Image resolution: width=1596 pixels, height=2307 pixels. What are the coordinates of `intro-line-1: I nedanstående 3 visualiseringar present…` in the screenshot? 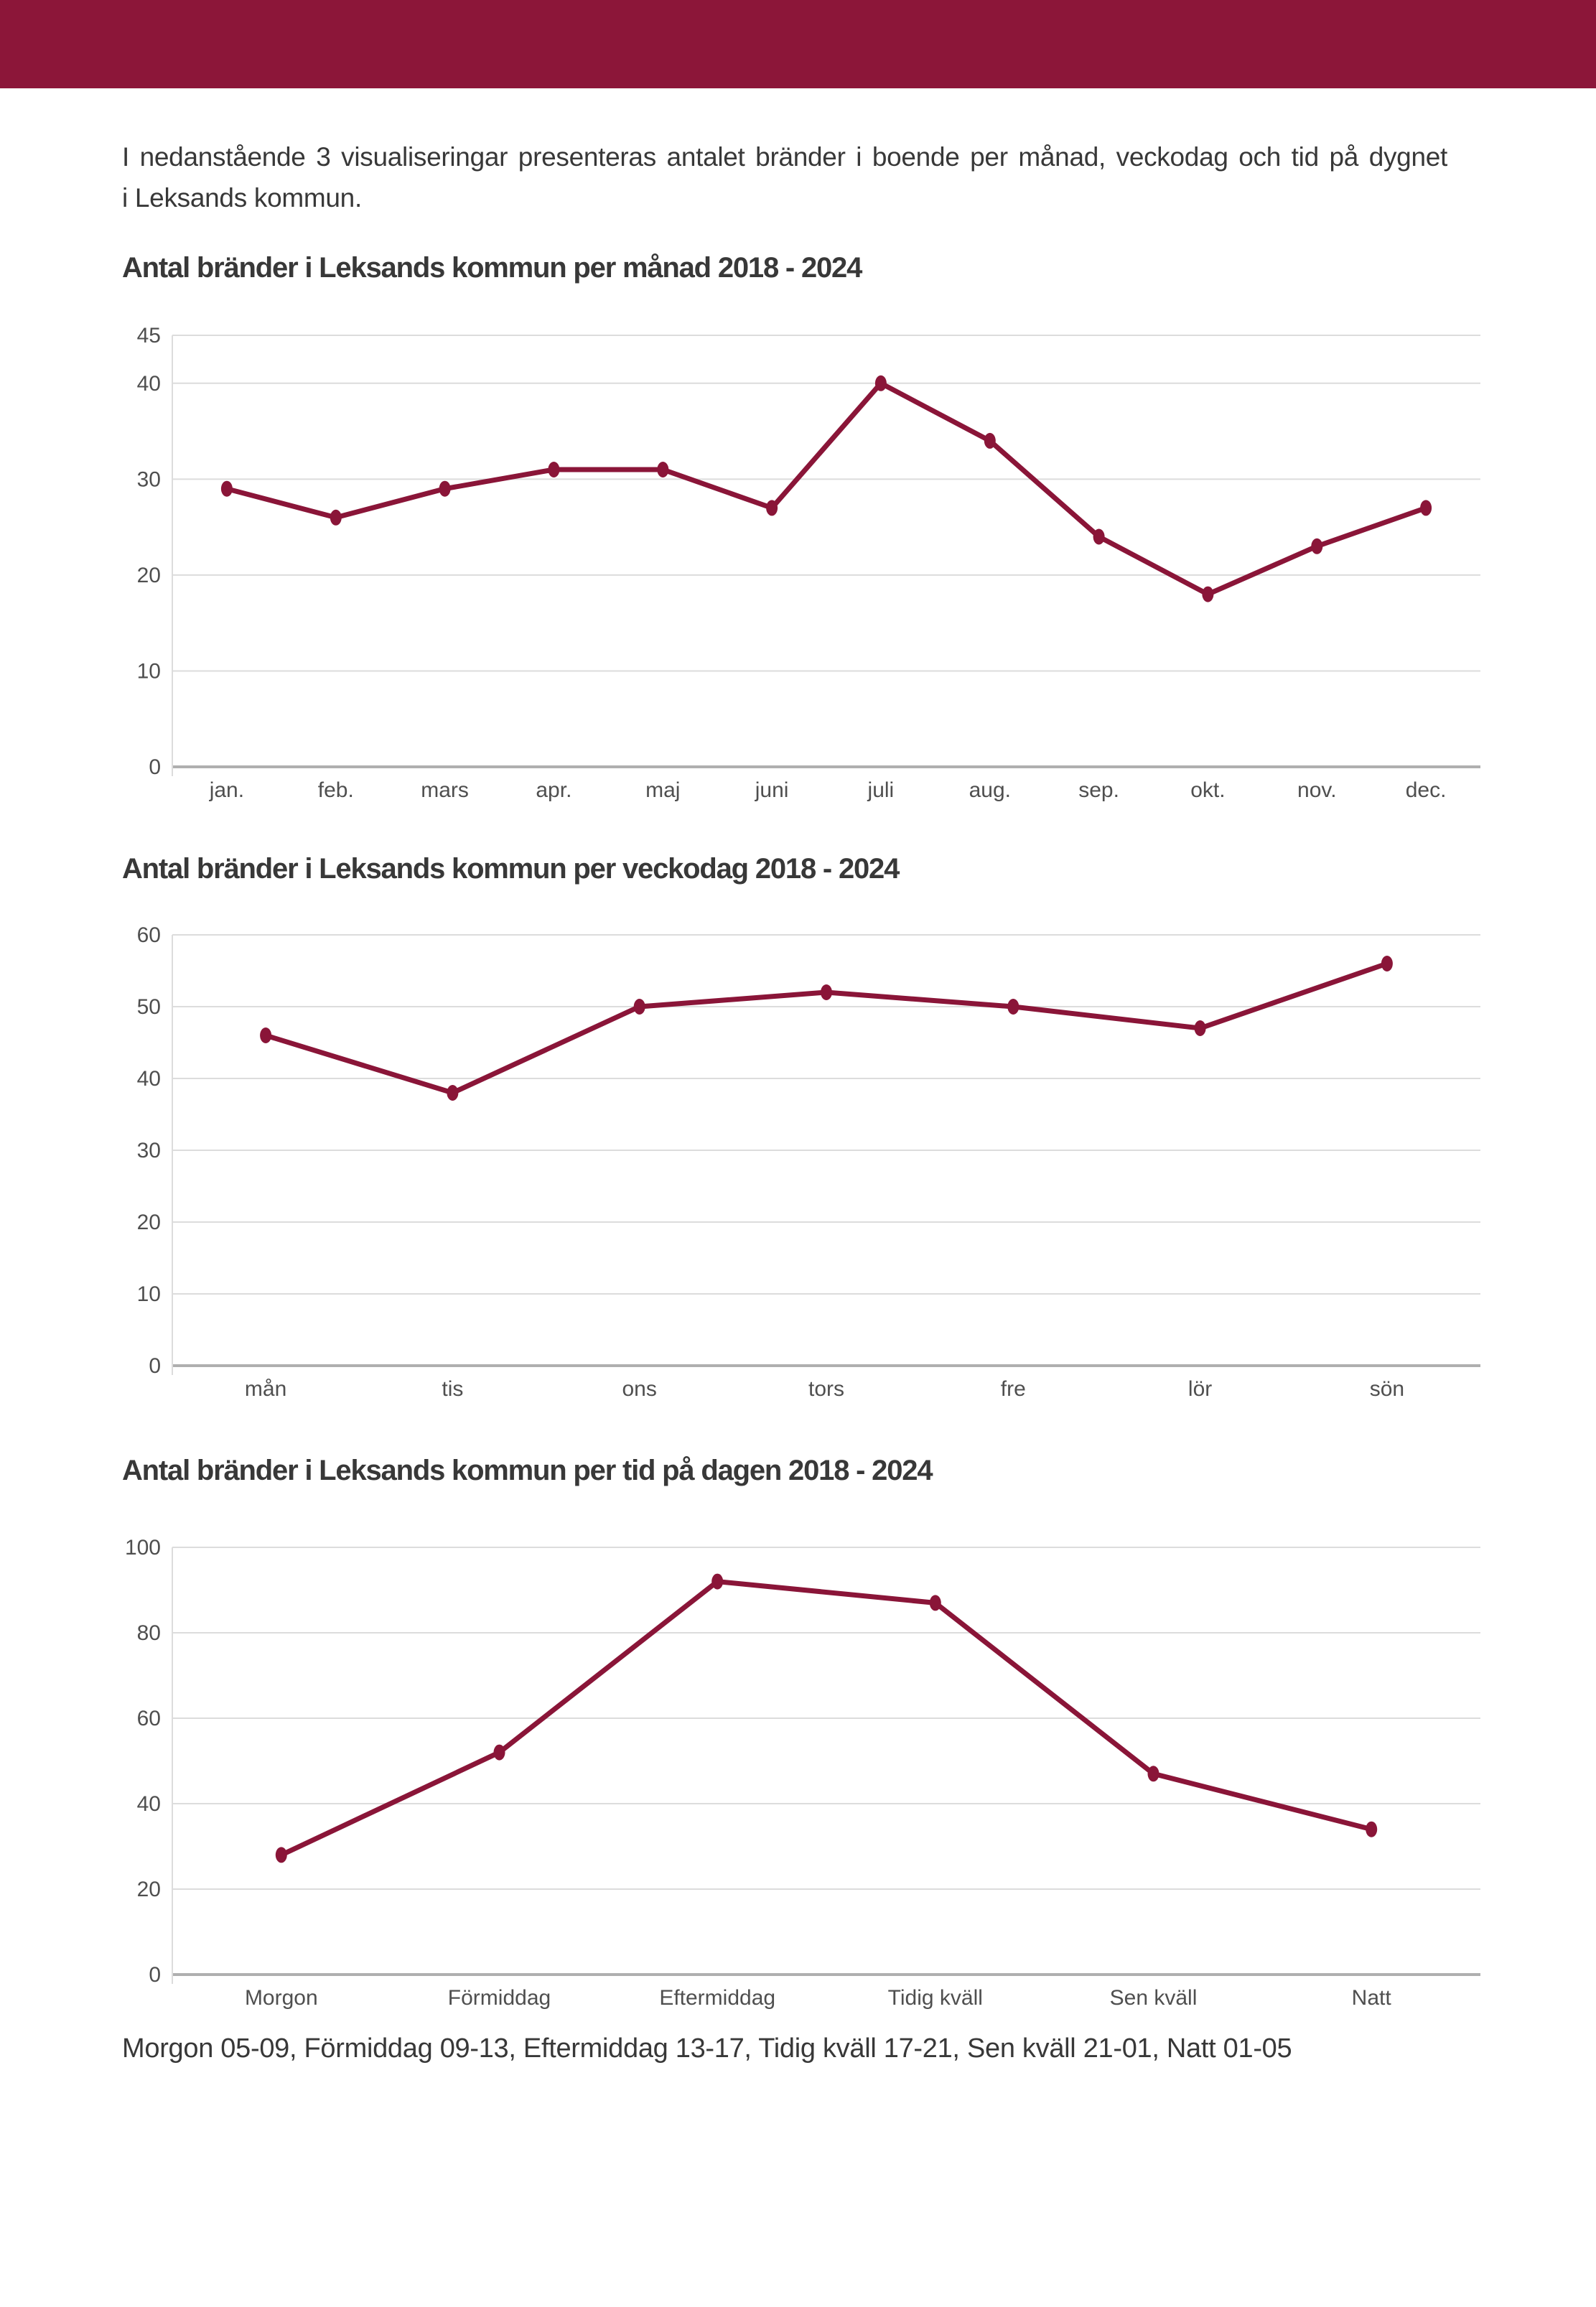 It's located at (784, 157).